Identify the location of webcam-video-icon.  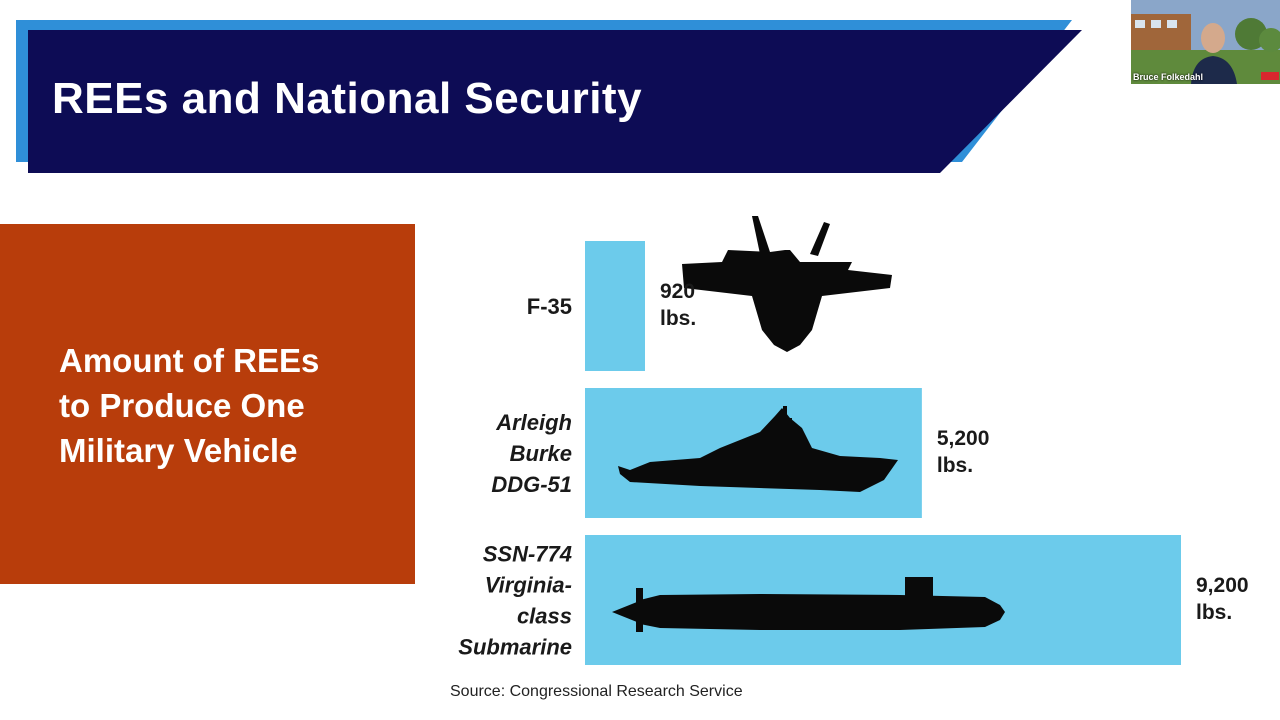
(1205, 42).